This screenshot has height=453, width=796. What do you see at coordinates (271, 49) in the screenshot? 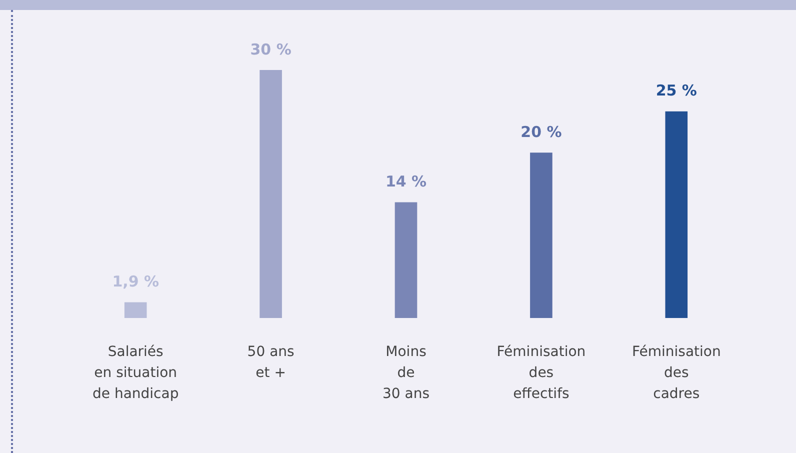
I see `data-label: 30 %` at bounding box center [271, 49].